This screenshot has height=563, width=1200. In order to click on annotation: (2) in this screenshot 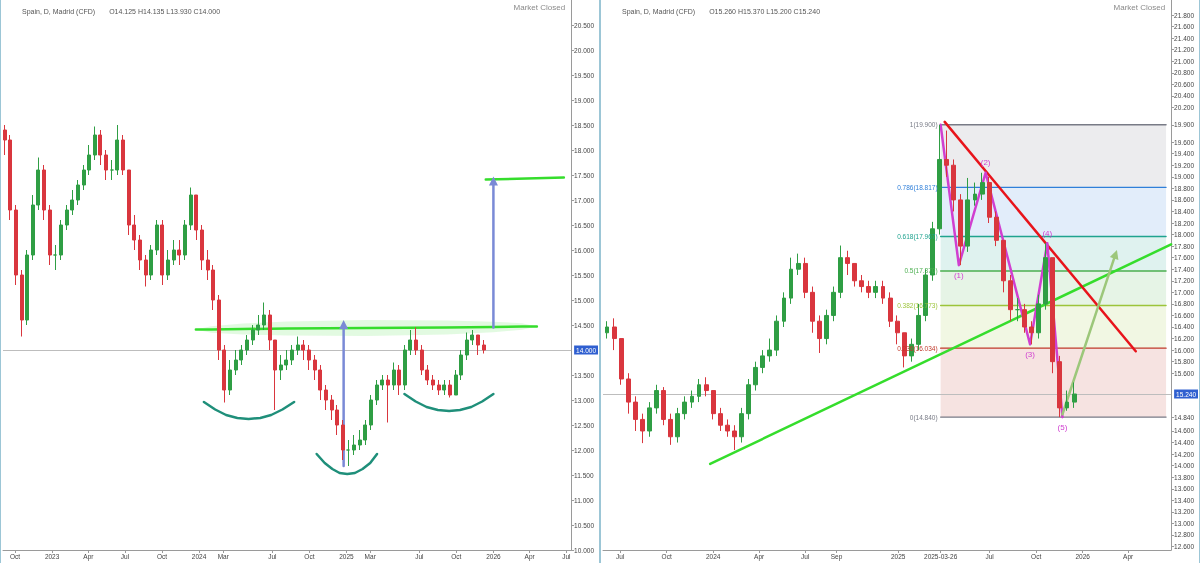, I will do `click(985, 163)`.